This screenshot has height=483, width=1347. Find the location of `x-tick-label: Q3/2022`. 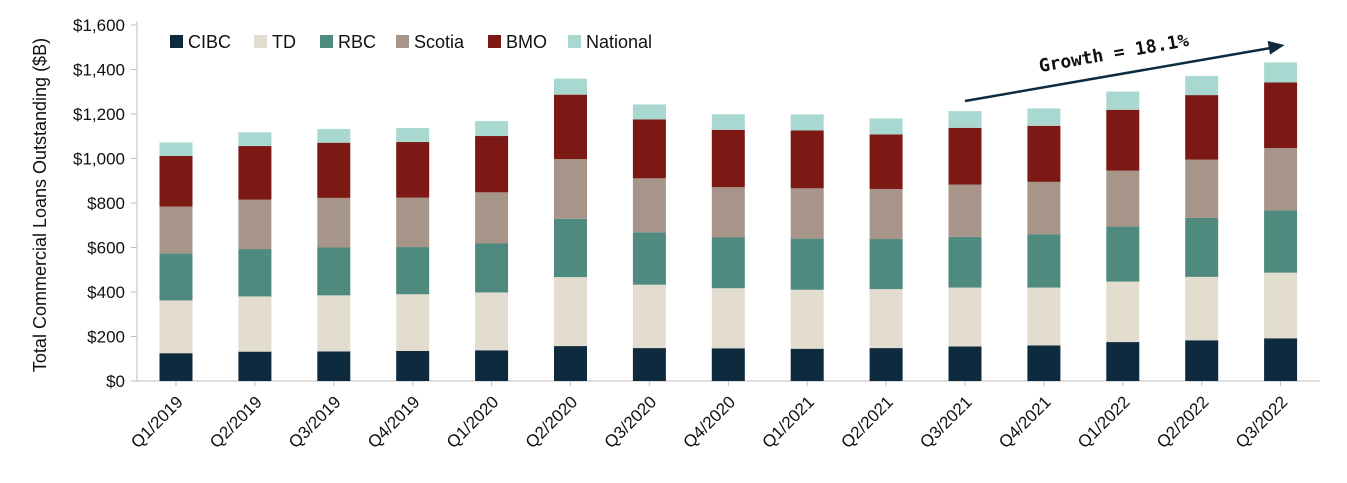

x-tick-label: Q3/2022 is located at coordinates (1262, 422).